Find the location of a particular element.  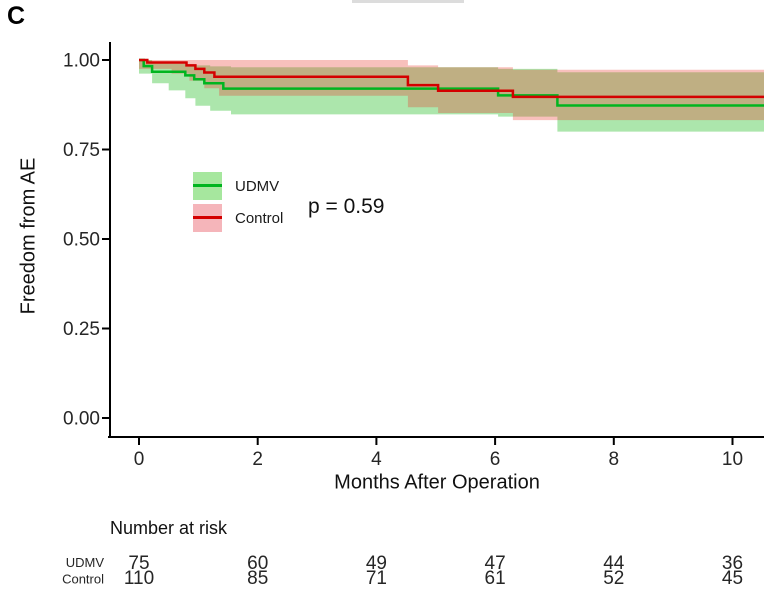

risk-count-value: 60 is located at coordinates (257, 563).